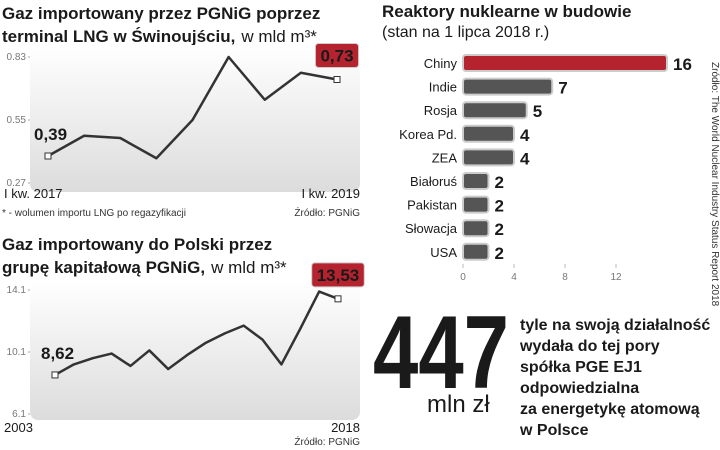 Image resolution: width=720 pixels, height=450 pixels. Describe the element at coordinates (17, 352) in the screenshot. I see `y-tick-label: 10.1` at that location.